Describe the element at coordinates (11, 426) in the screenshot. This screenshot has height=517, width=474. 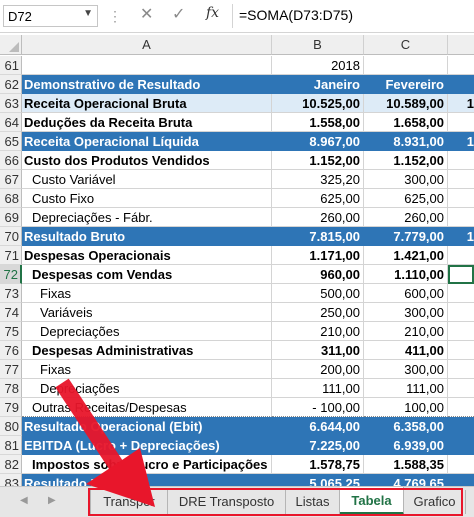
I see `row-header: 80` at that location.